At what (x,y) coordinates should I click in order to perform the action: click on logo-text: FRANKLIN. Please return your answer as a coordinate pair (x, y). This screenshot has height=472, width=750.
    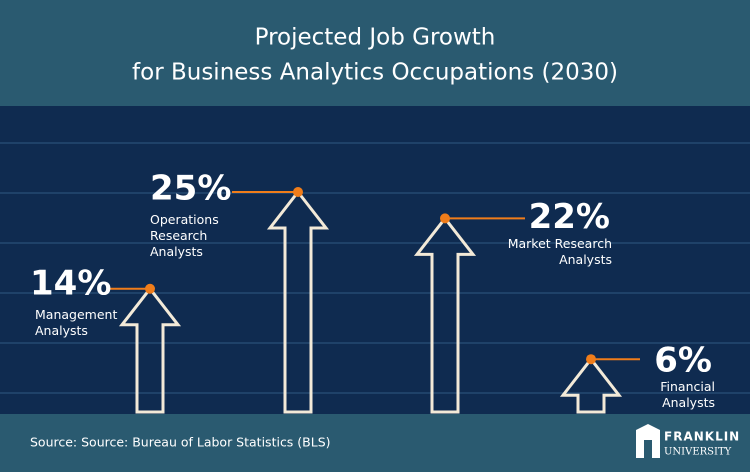
    Looking at the image, I should click on (702, 437).